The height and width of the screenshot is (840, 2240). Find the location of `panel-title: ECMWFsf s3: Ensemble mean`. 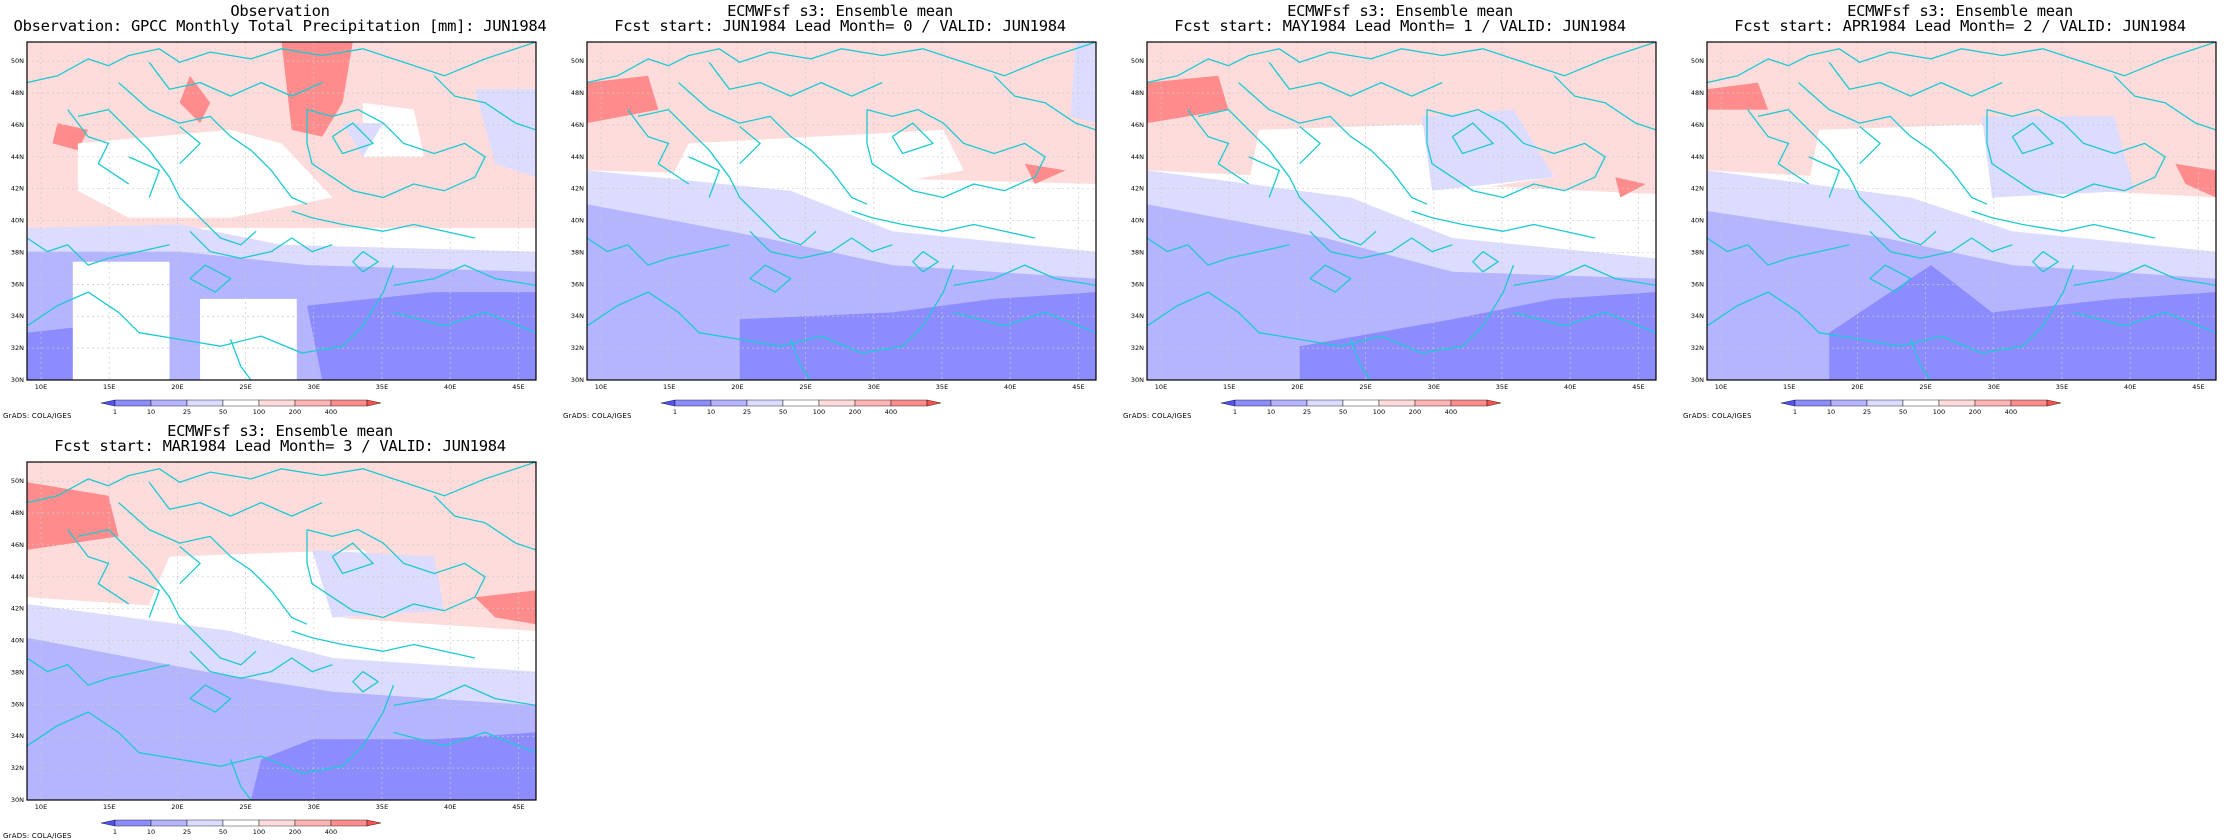

panel-title: ECMWFsf s3: Ensemble mean is located at coordinates (1960, 11).